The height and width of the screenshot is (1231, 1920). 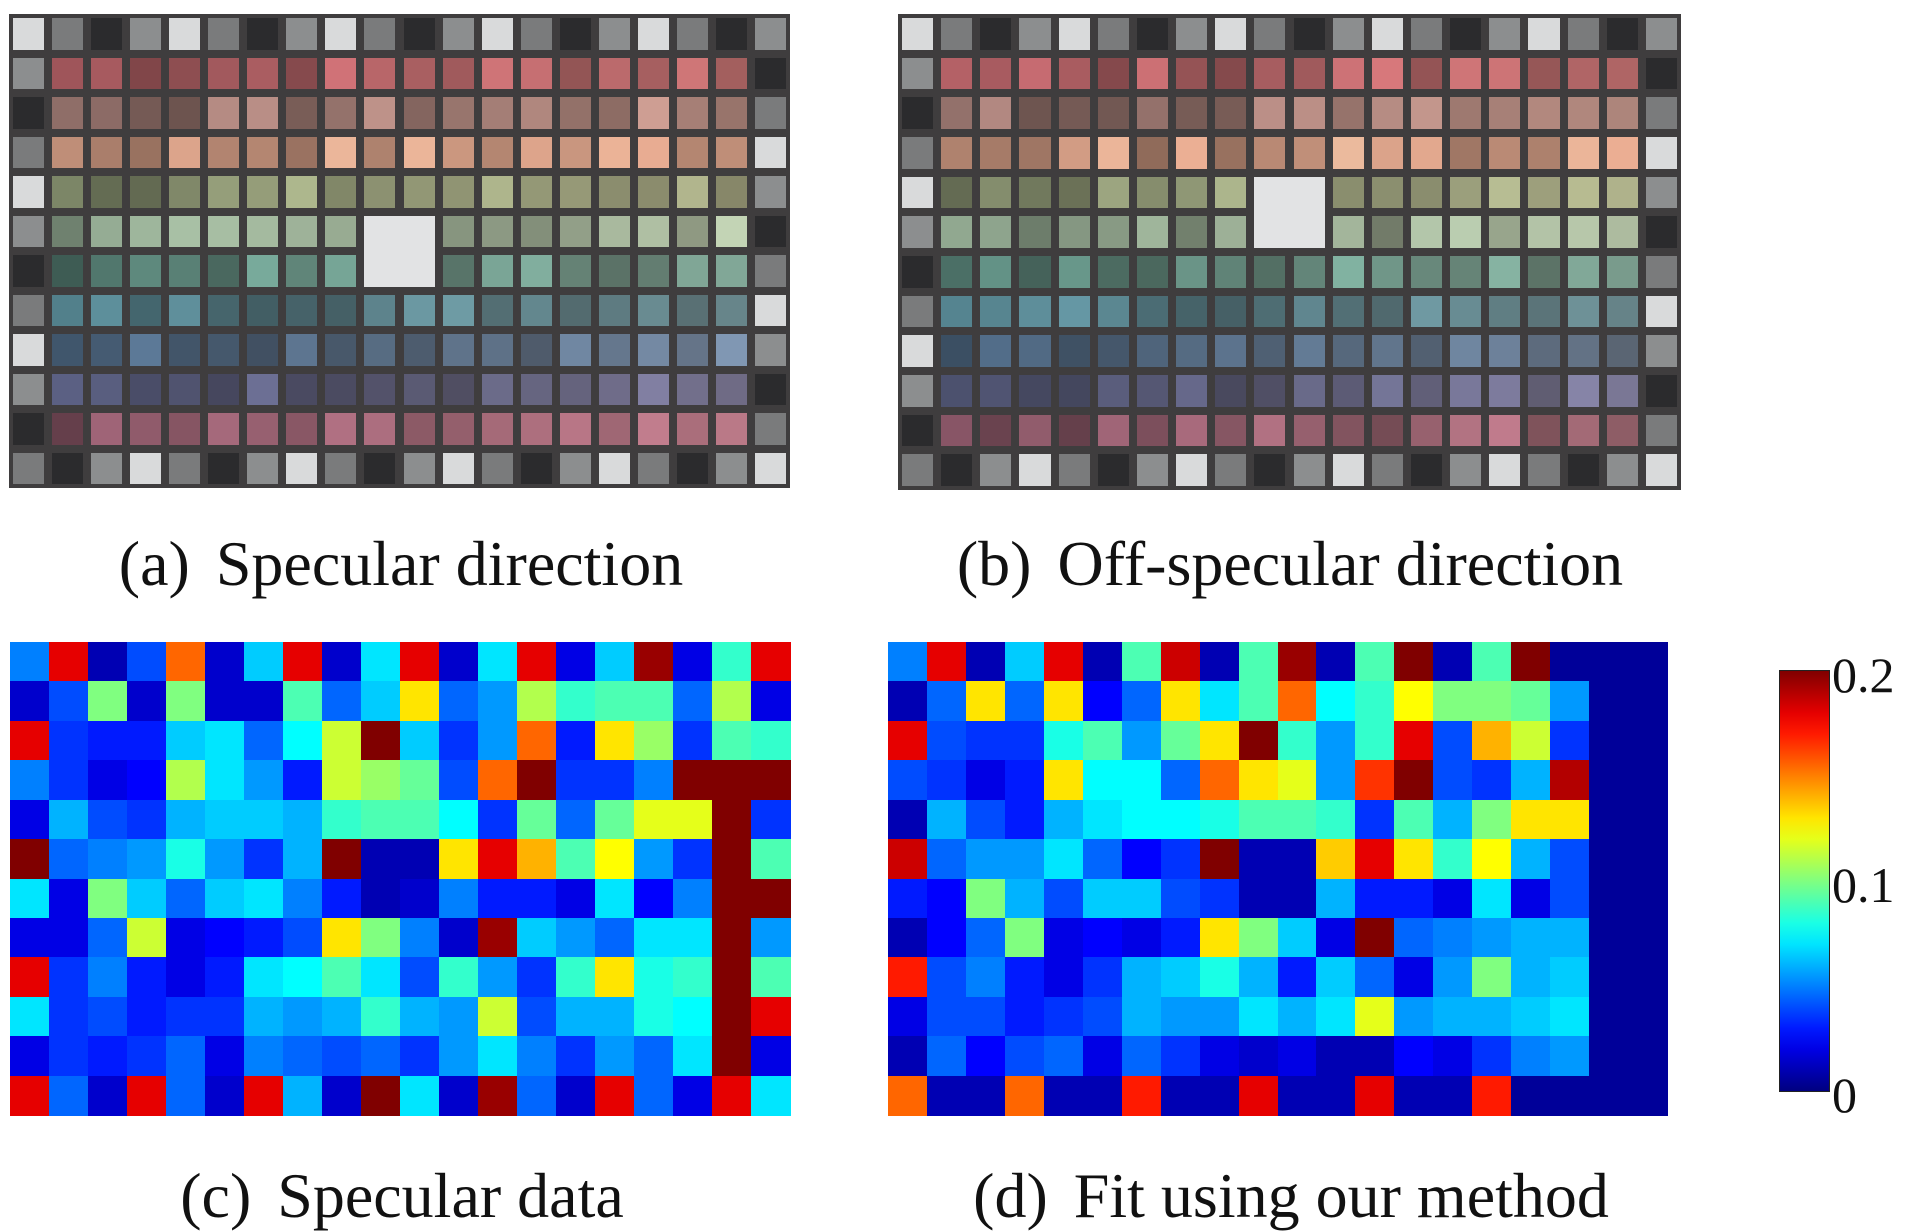 I want to click on colorbar, so click(x=1804, y=881).